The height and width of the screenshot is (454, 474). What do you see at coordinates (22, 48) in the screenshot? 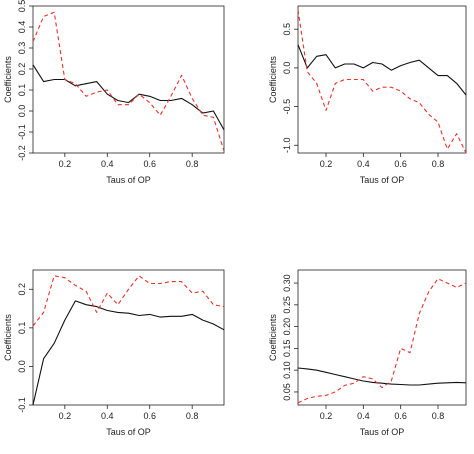
I see `y-tick-label: 0.3` at bounding box center [22, 48].